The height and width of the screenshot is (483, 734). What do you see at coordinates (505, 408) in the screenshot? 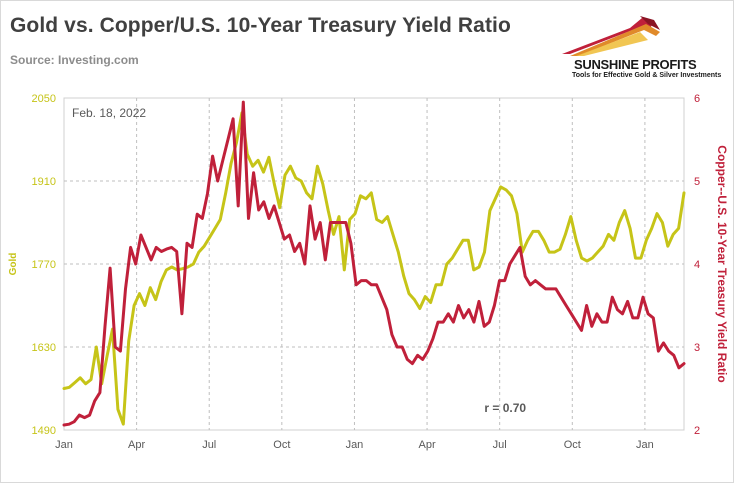
I see `correlation-label: r = 0.70` at bounding box center [505, 408].